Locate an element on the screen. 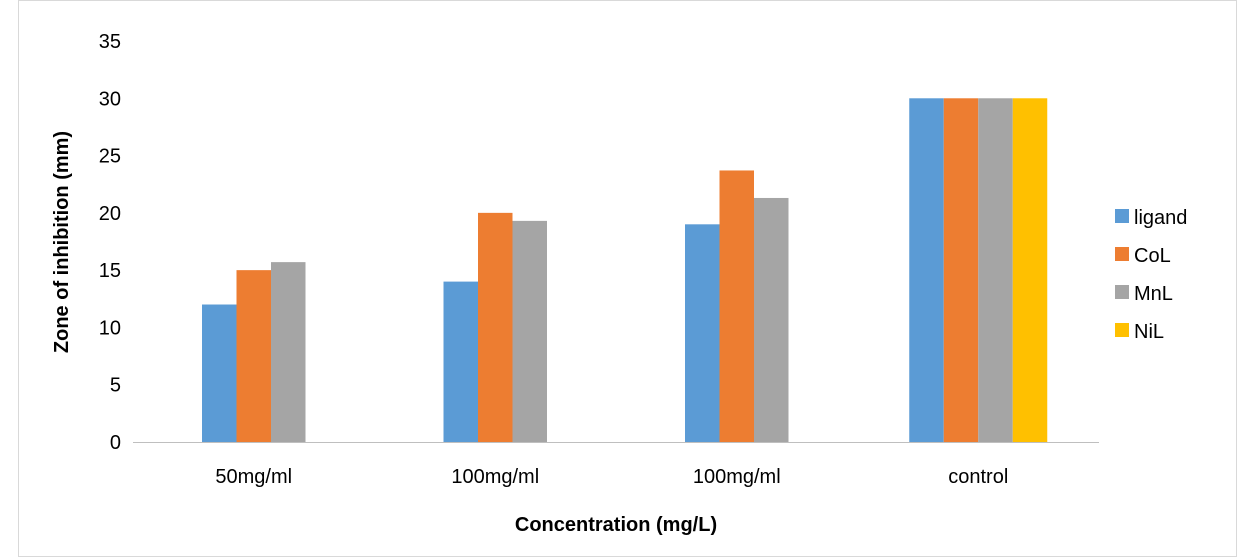 The image size is (1238, 558). legend-label-NiL: NiL is located at coordinates (1149, 332).